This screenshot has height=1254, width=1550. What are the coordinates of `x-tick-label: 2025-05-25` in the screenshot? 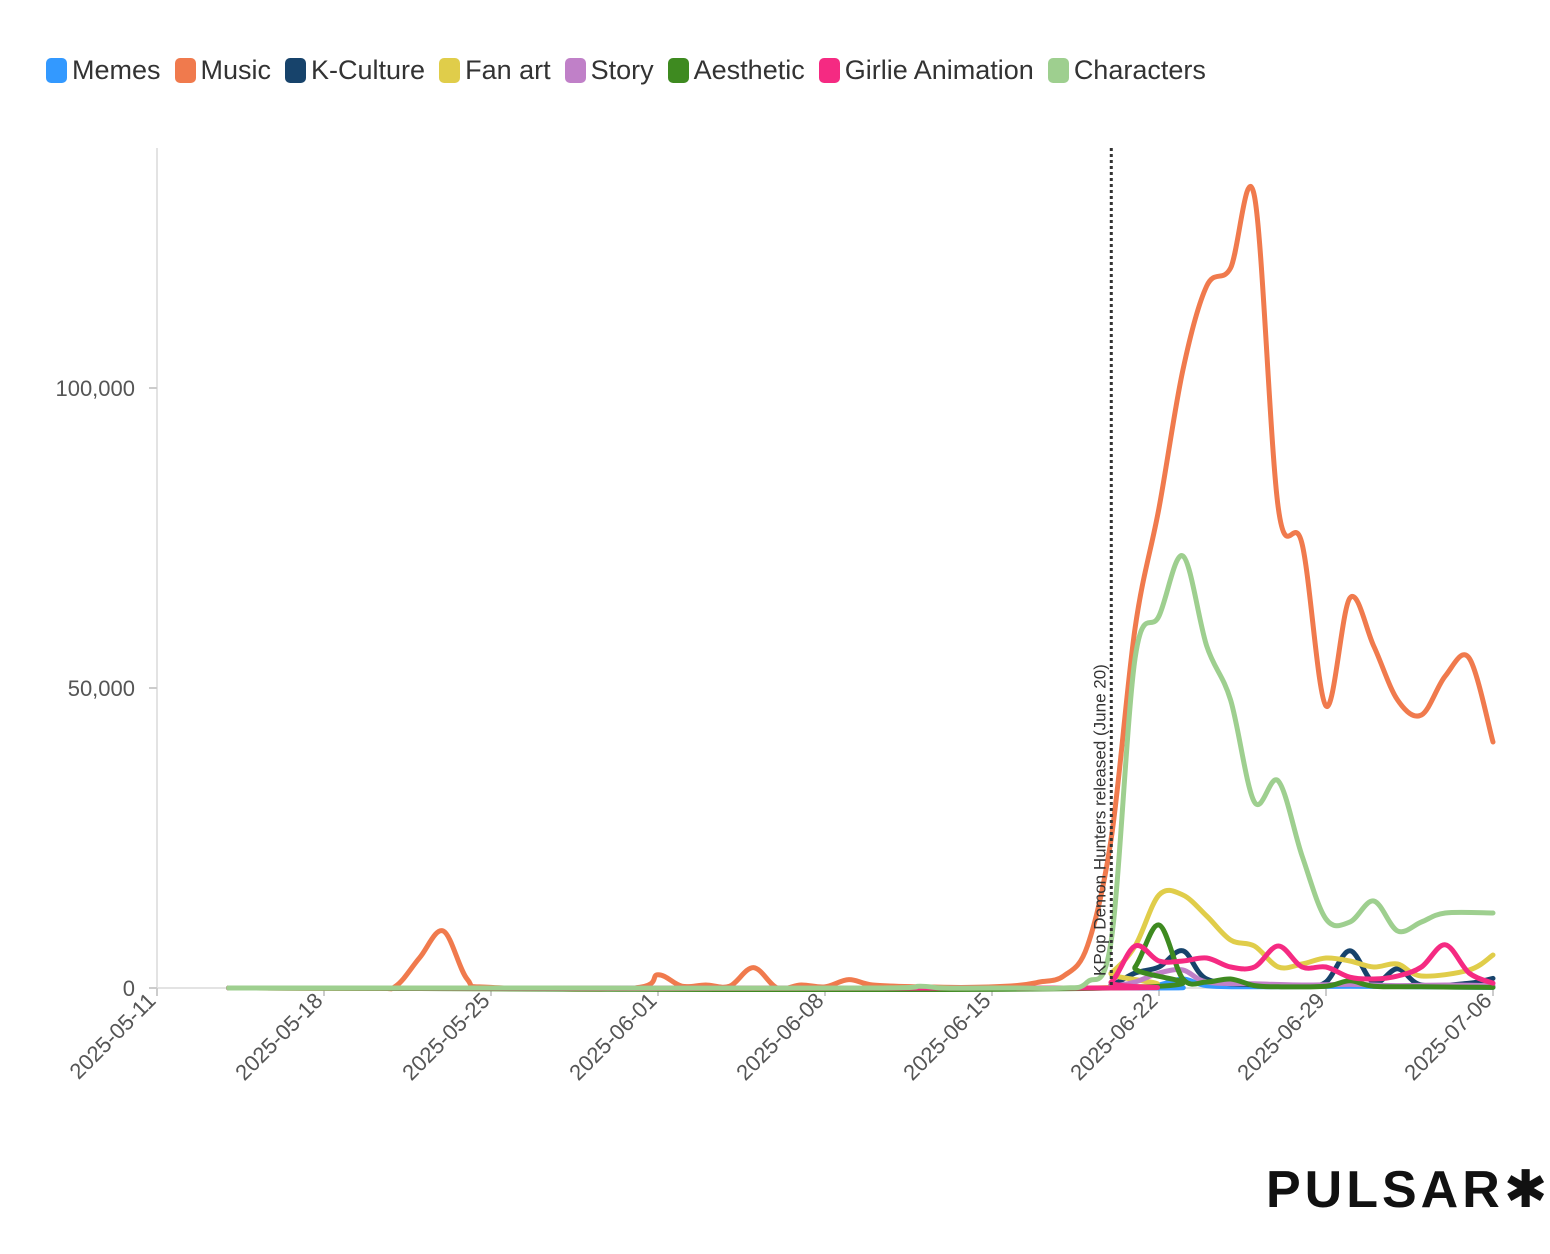 It's located at (445, 1036).